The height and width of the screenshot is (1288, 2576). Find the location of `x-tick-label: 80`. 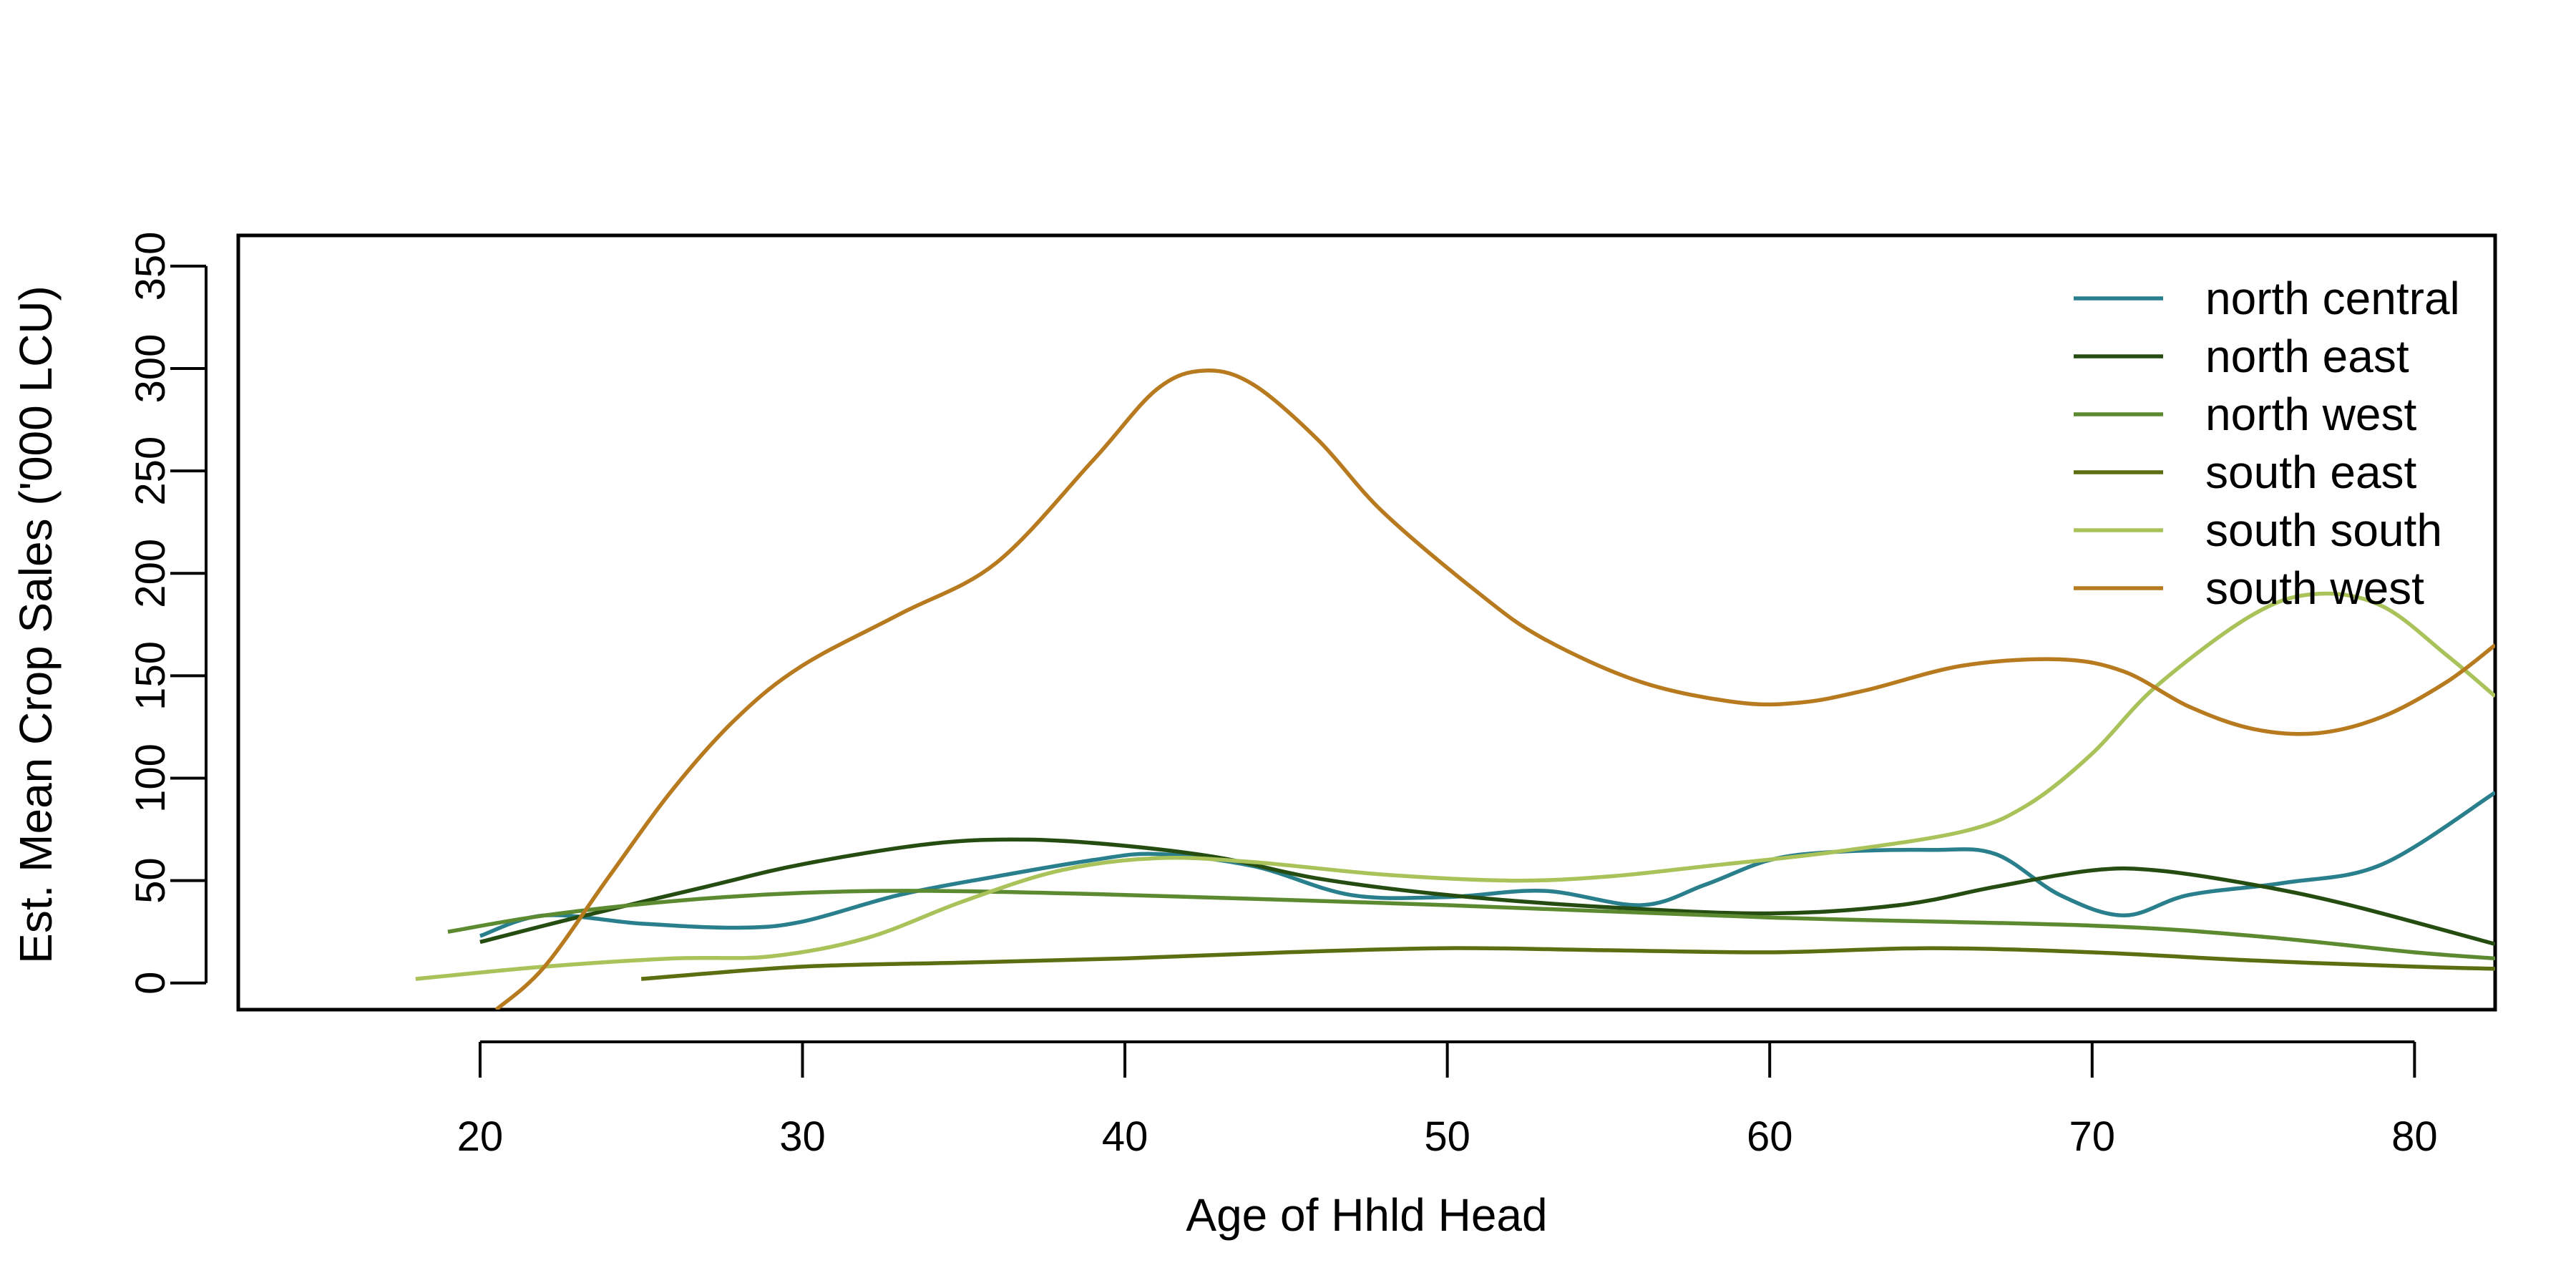

x-tick-label: 80 is located at coordinates (2414, 1136).